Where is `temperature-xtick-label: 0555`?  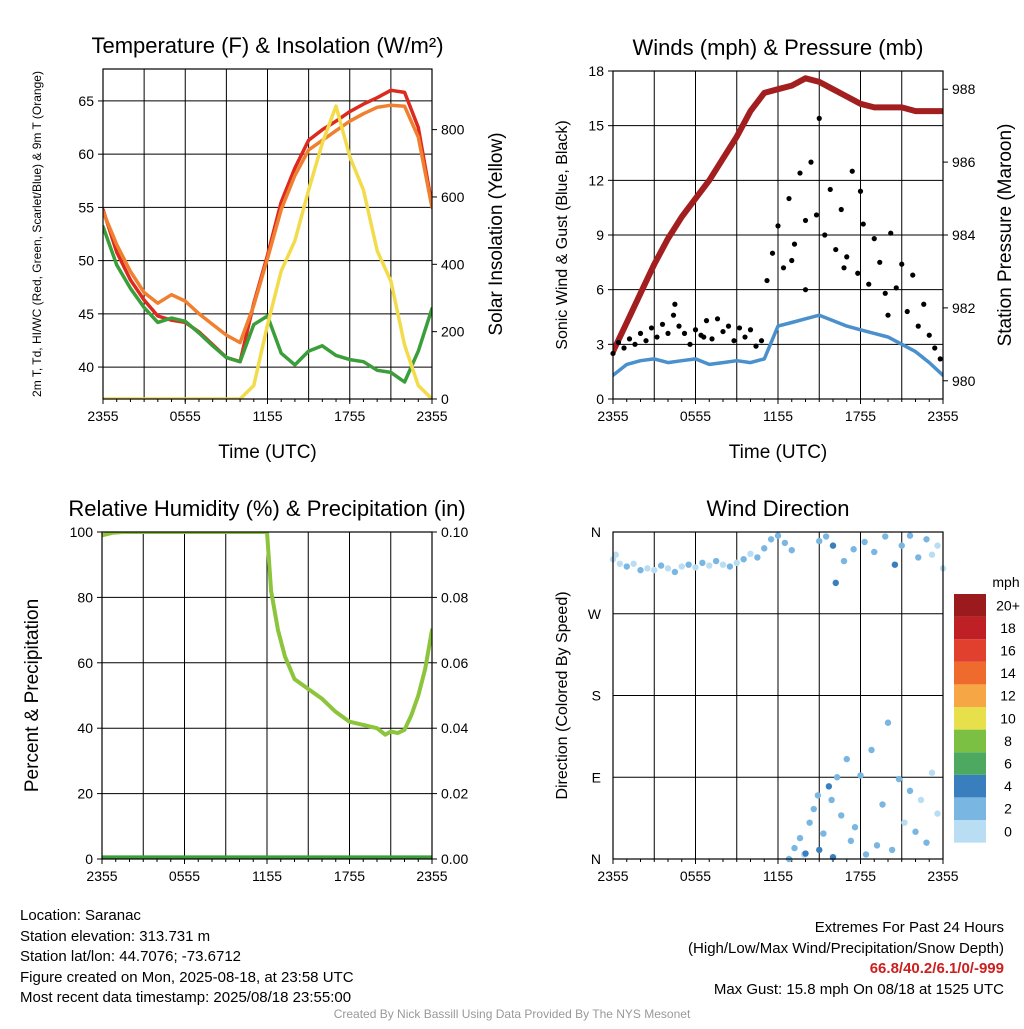 temperature-xtick-label: 0555 is located at coordinates (185, 416).